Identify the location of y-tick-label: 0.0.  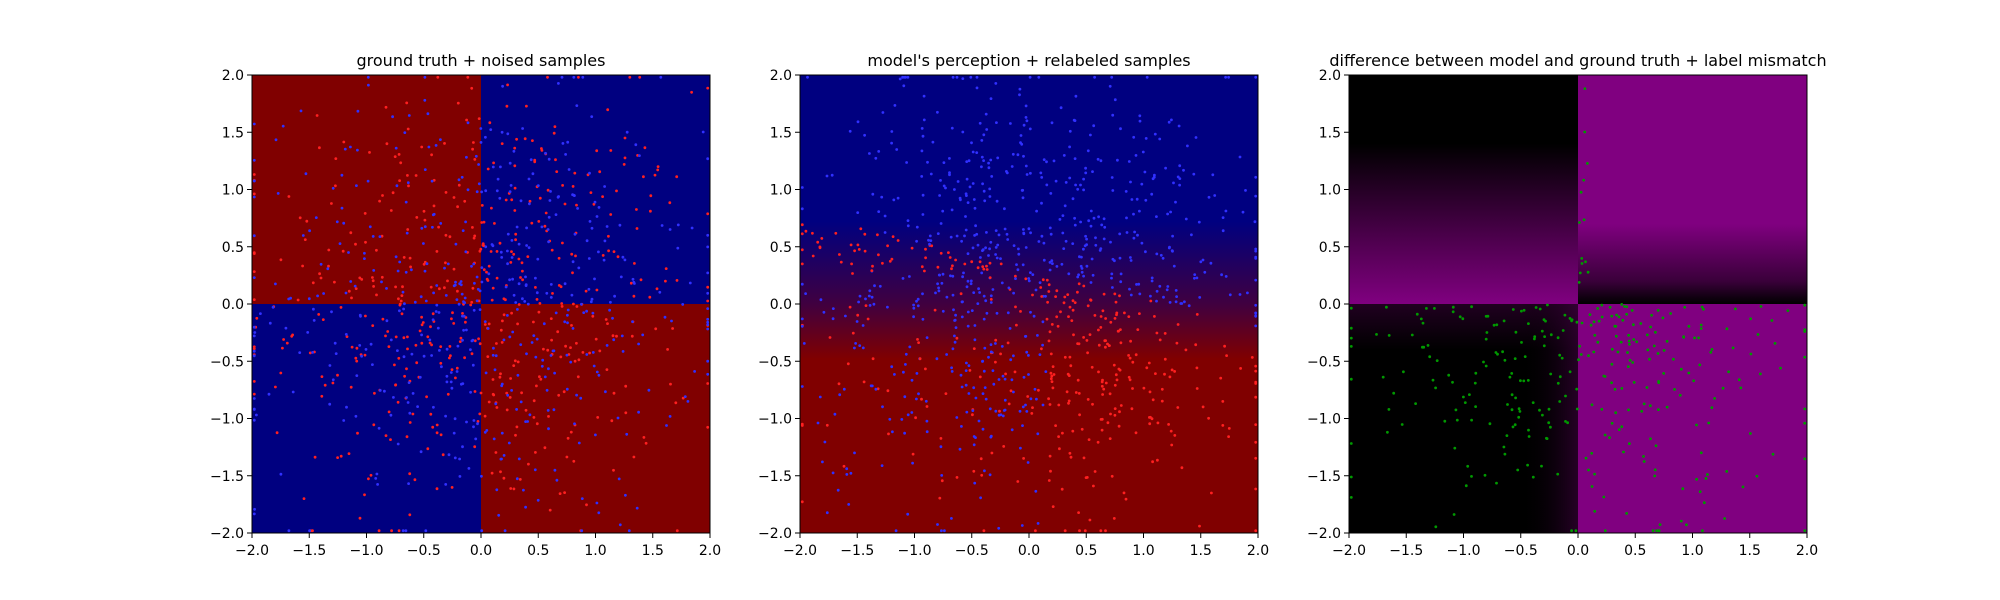
(1330, 305).